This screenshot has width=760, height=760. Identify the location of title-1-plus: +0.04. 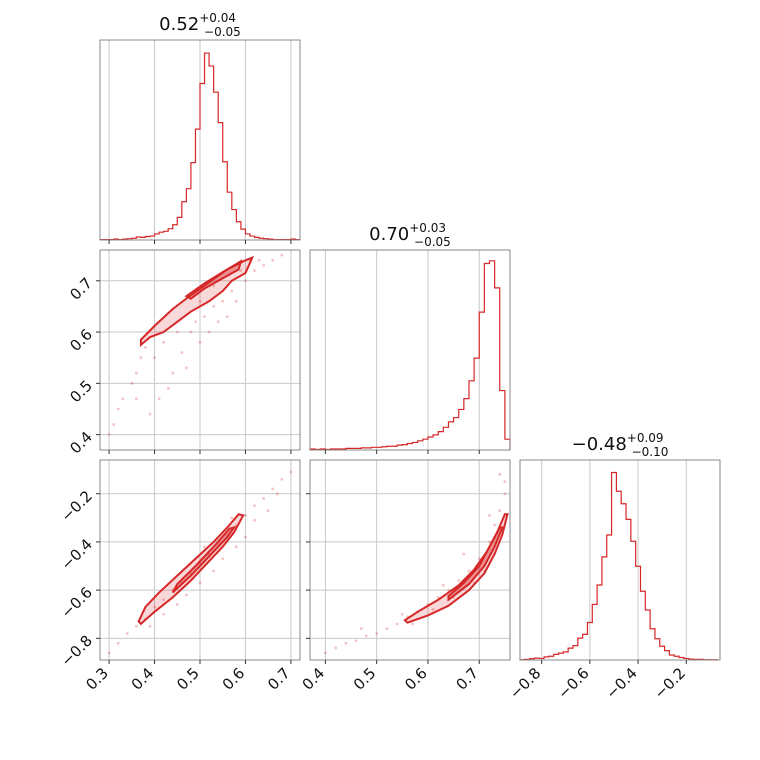
(217, 18).